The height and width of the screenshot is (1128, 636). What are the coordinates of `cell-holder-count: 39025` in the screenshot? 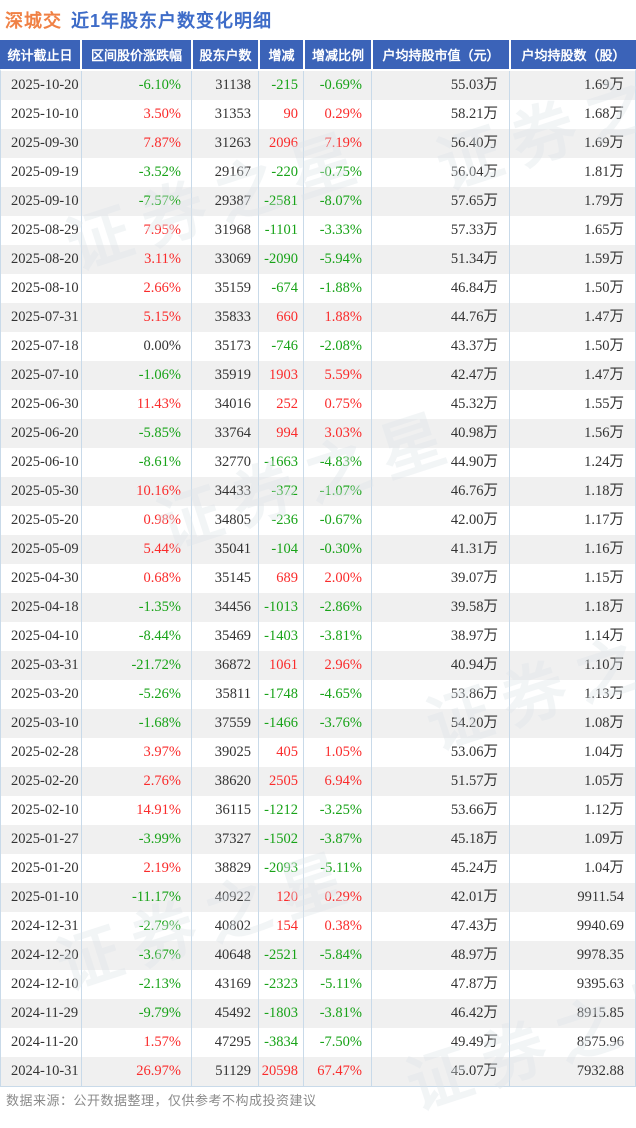 It's located at (225, 752).